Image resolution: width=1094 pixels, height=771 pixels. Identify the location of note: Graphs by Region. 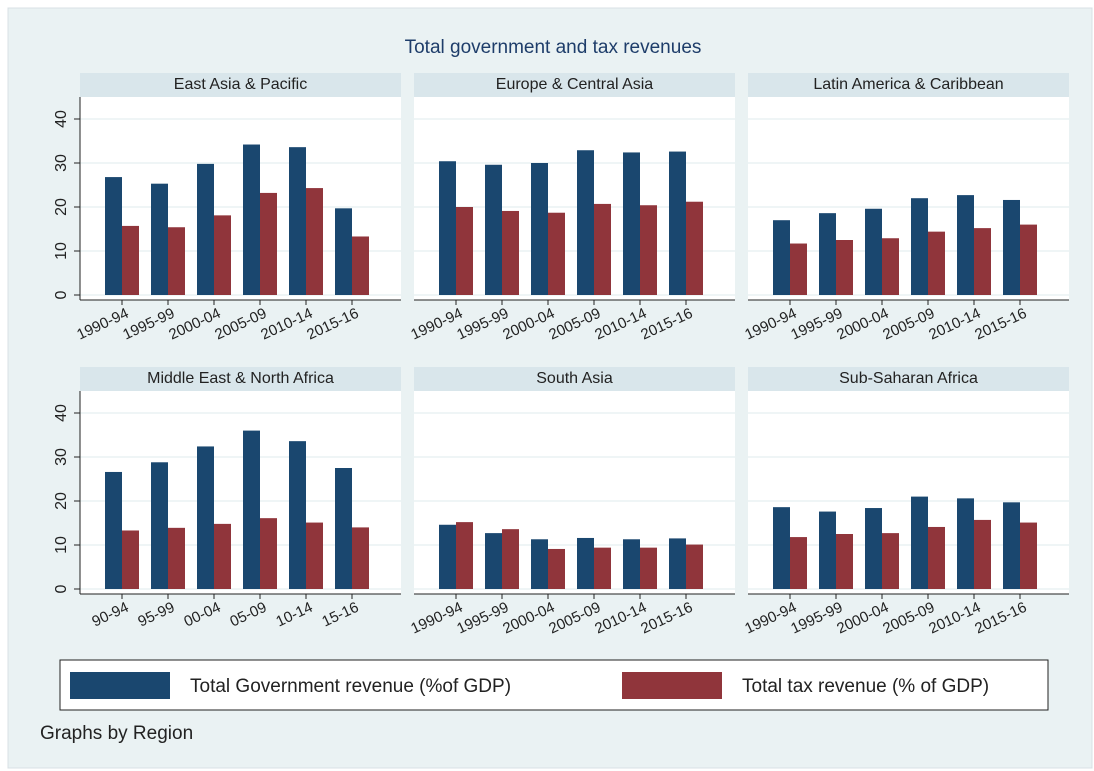
(116, 733).